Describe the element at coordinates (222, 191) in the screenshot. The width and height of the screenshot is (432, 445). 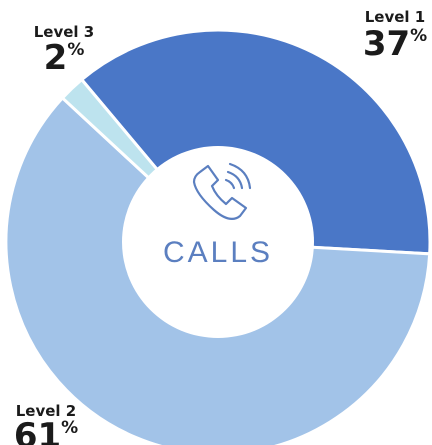
I see `phone-icon` at that location.